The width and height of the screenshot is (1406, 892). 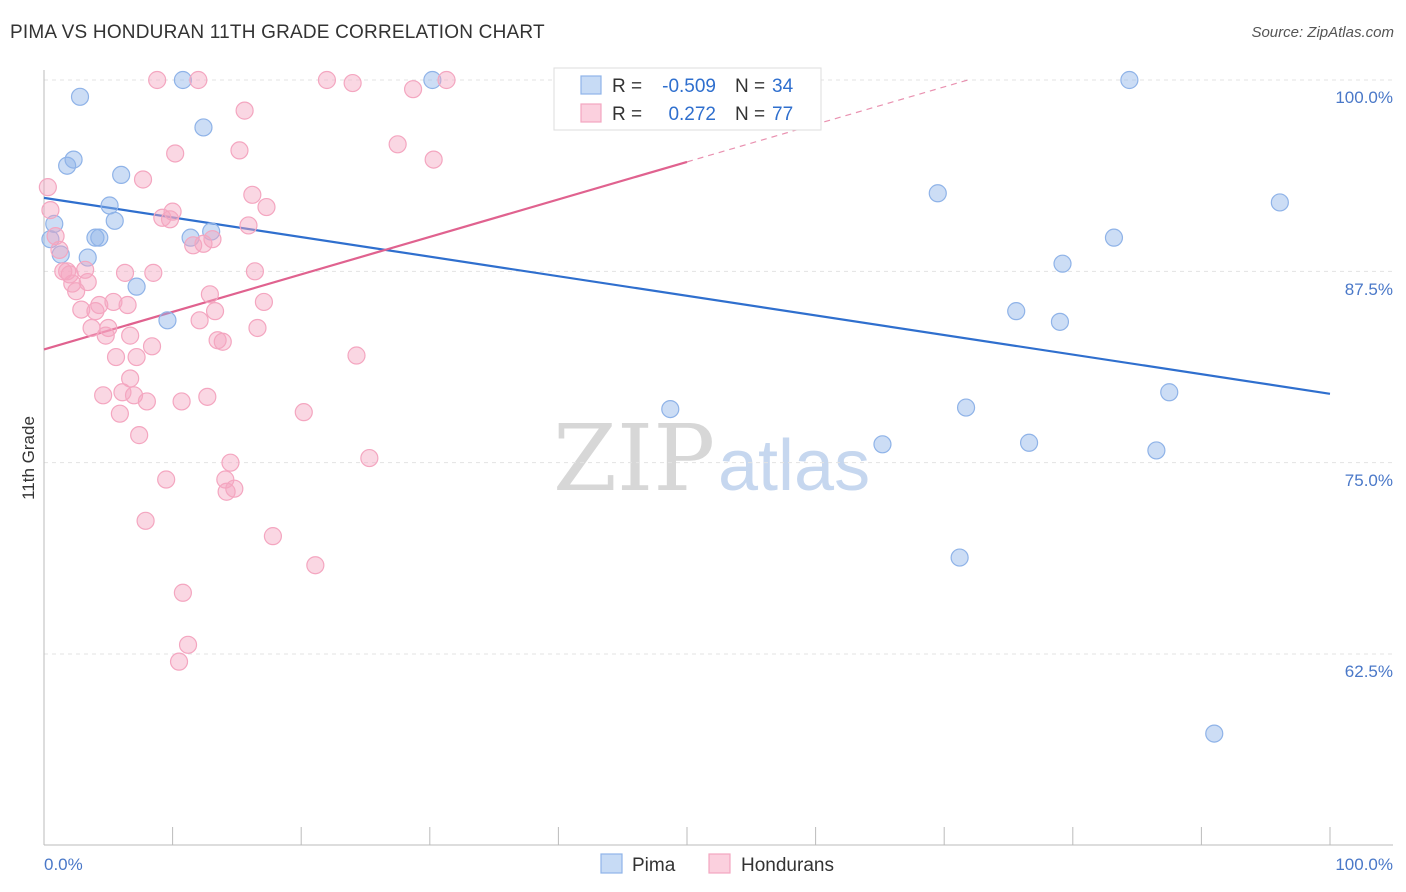 I want to click on legend-r-value: -0.509, so click(x=689, y=86).